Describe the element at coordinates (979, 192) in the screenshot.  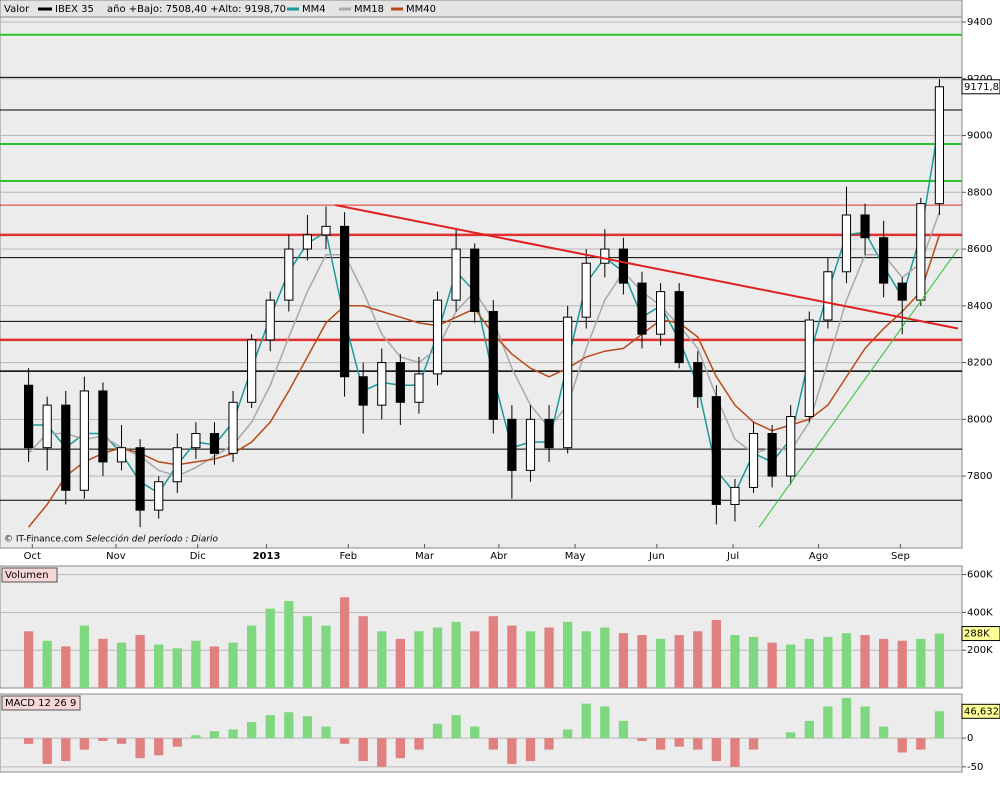
I see `y-tick-label: 8800` at that location.